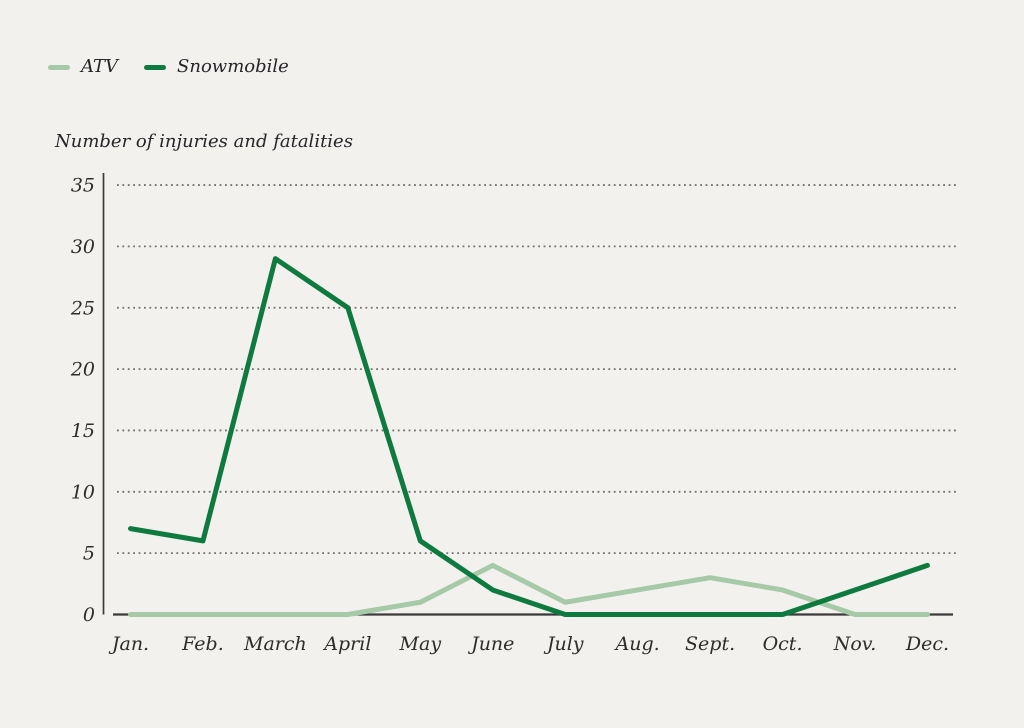 The width and height of the screenshot is (1024, 728). What do you see at coordinates (83, 186) in the screenshot?
I see `y-tick-label-35: 35` at bounding box center [83, 186].